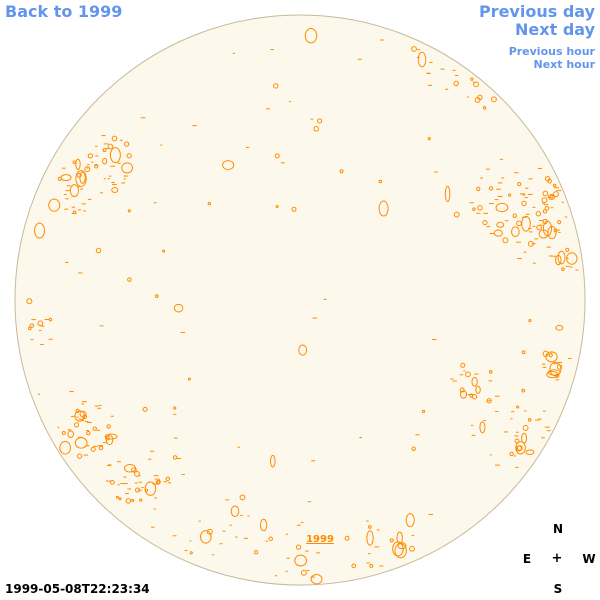 Image resolution: width=600 pixels, height=600 pixels. Describe the element at coordinates (558, 589) in the screenshot. I see `compass-south: S` at that location.